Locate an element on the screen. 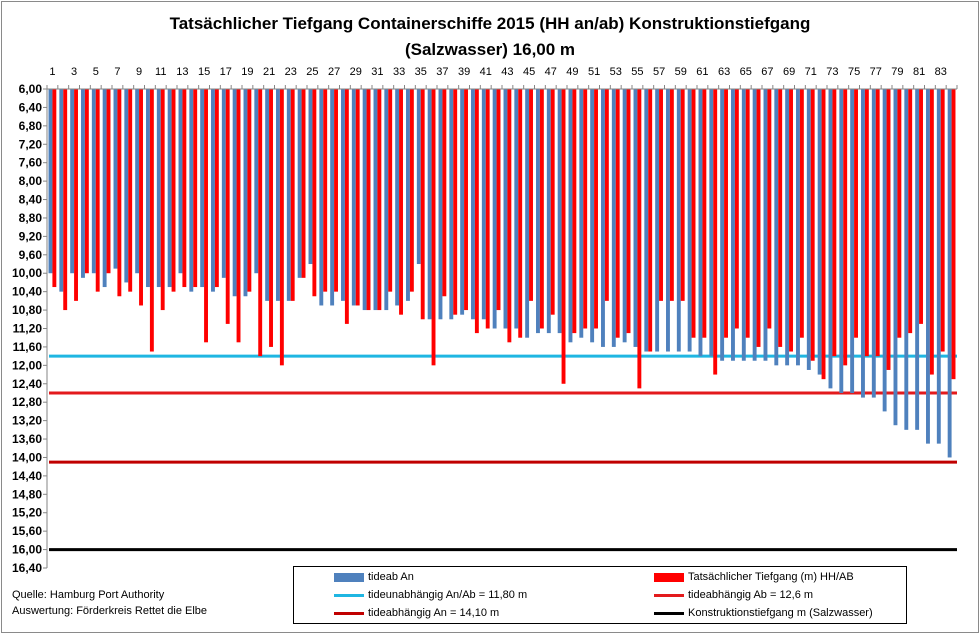  legend-item: Konstruktionstiefgang m (Salzwasser) is located at coordinates (763, 613).